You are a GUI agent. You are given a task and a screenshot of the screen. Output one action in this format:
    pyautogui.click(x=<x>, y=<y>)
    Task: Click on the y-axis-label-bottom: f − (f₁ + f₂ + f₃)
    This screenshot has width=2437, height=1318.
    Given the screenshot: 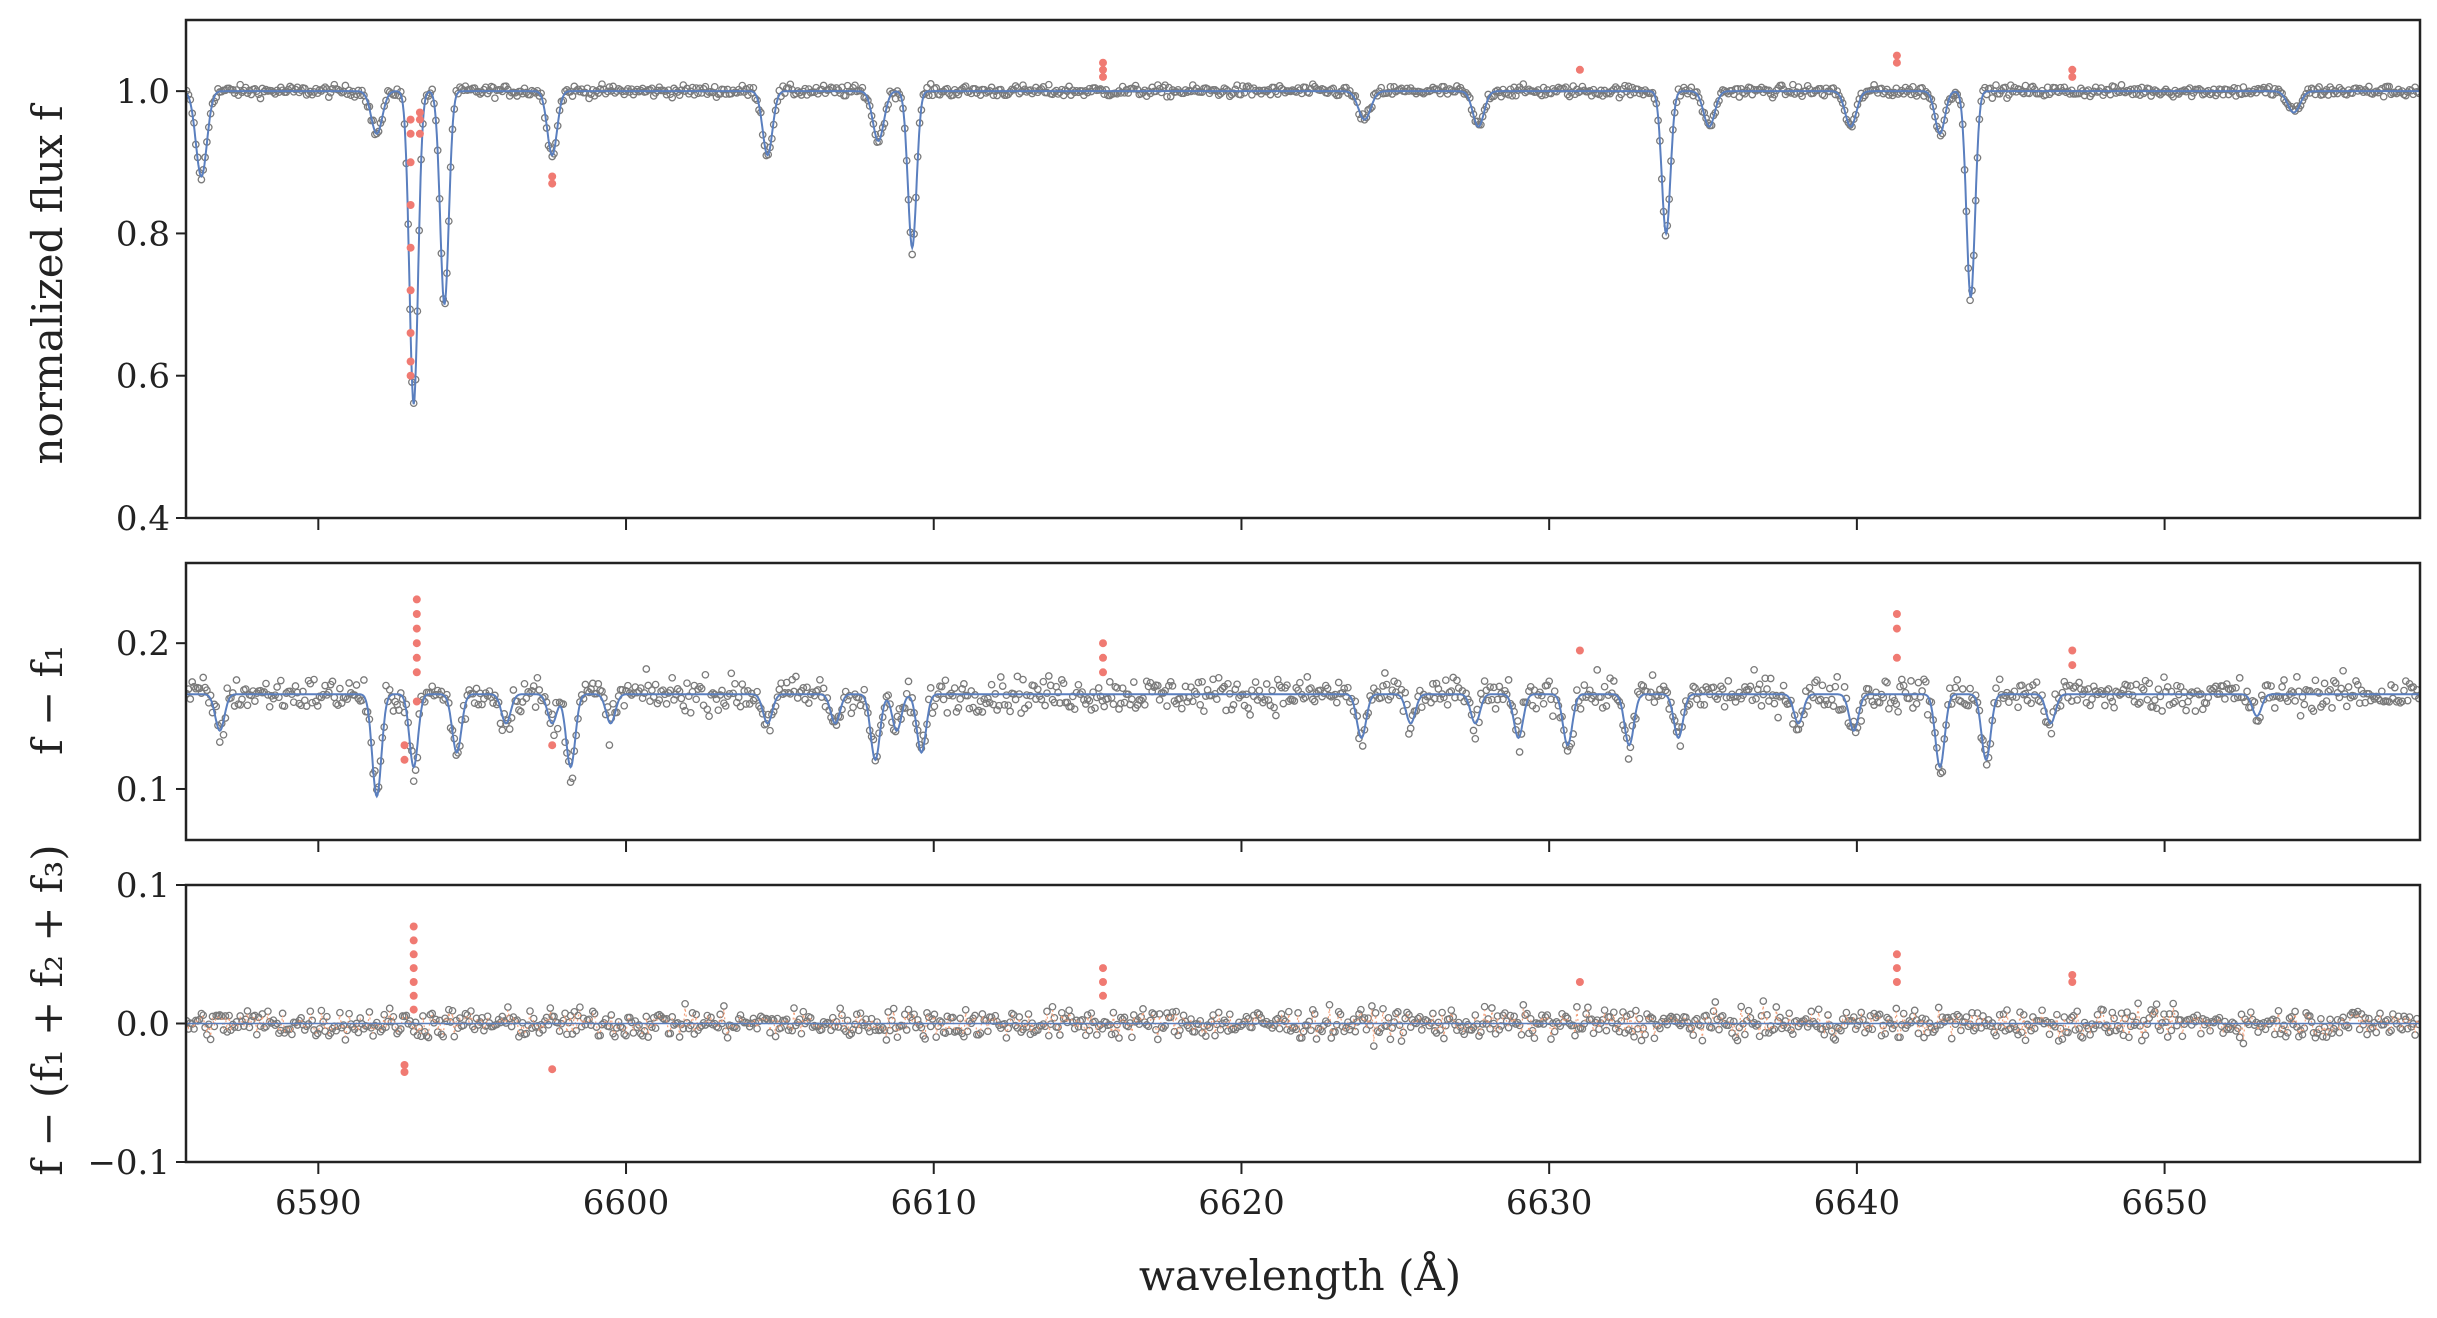 What is the action you would take?
    pyautogui.click(x=47, y=1009)
    